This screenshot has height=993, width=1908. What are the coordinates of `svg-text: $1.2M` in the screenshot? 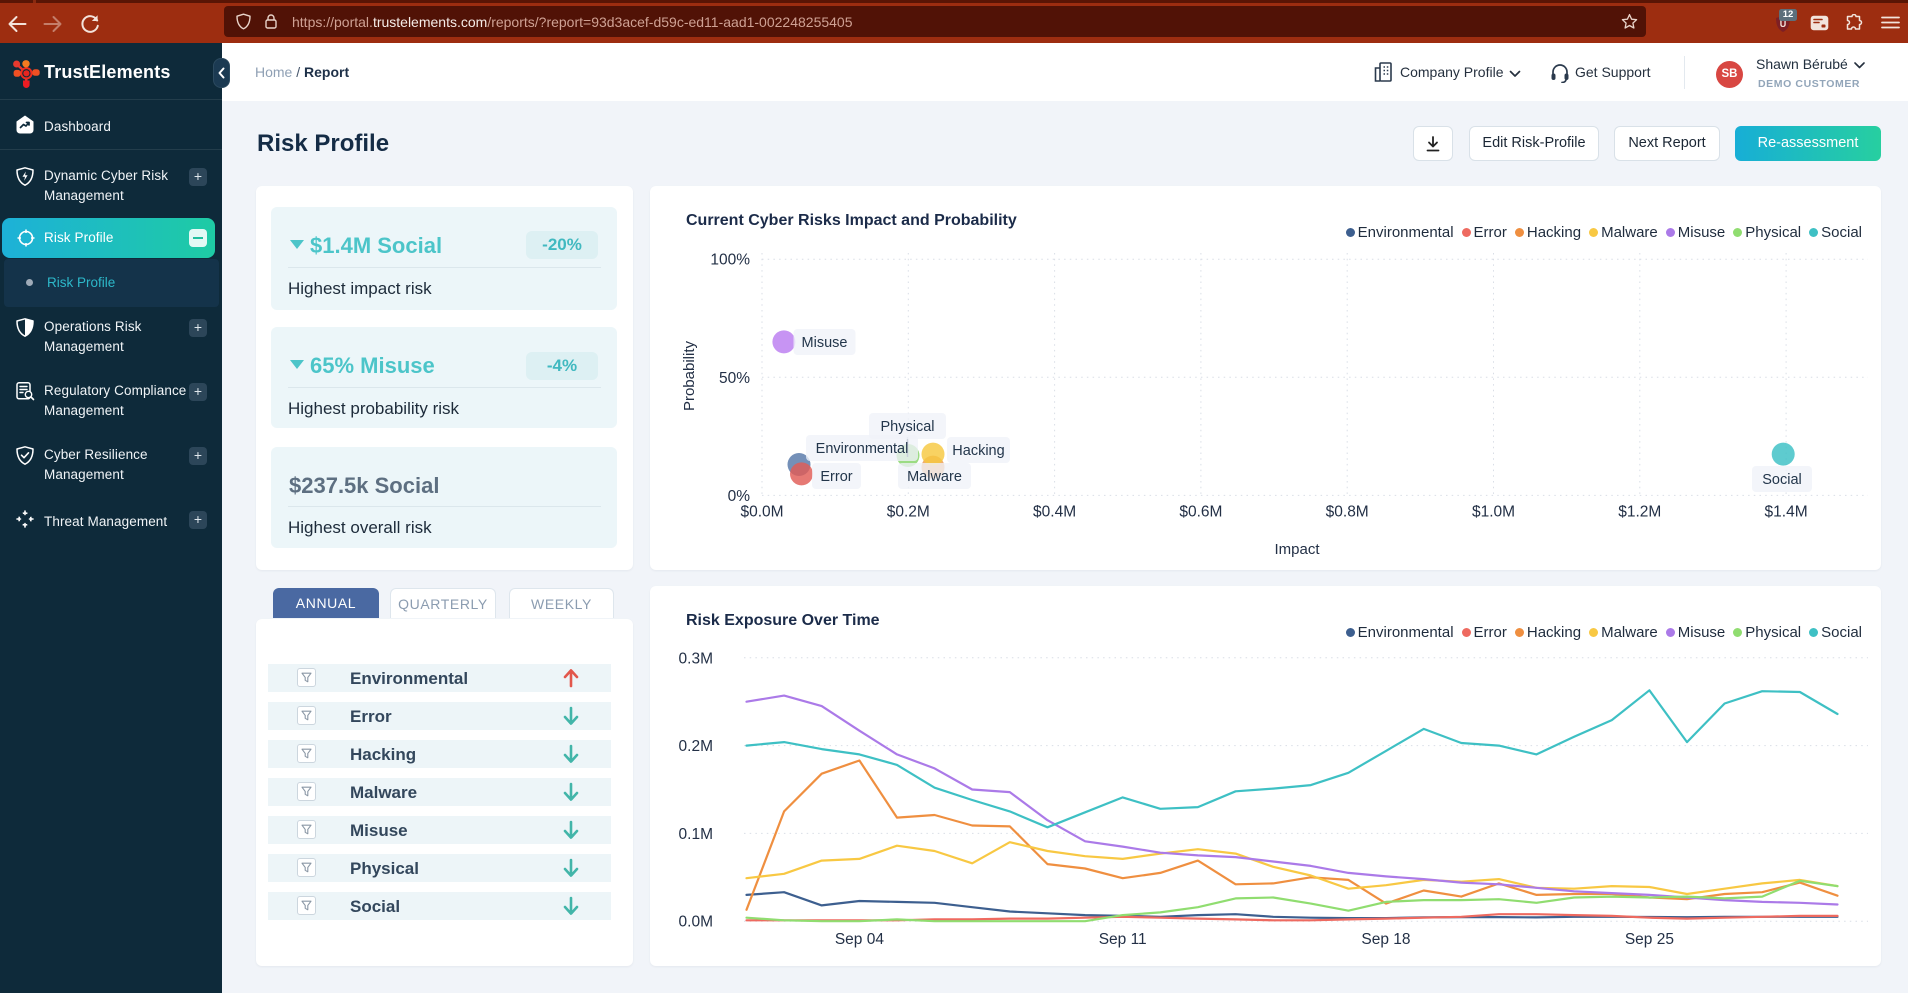 It's located at (1639, 512).